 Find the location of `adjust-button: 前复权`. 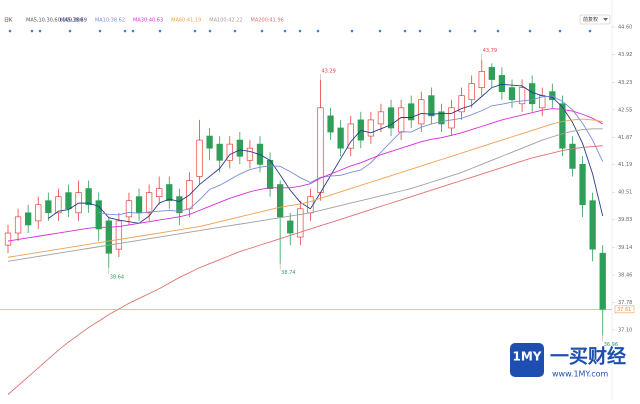

adjust-button: 前复权 is located at coordinates (595, 19).